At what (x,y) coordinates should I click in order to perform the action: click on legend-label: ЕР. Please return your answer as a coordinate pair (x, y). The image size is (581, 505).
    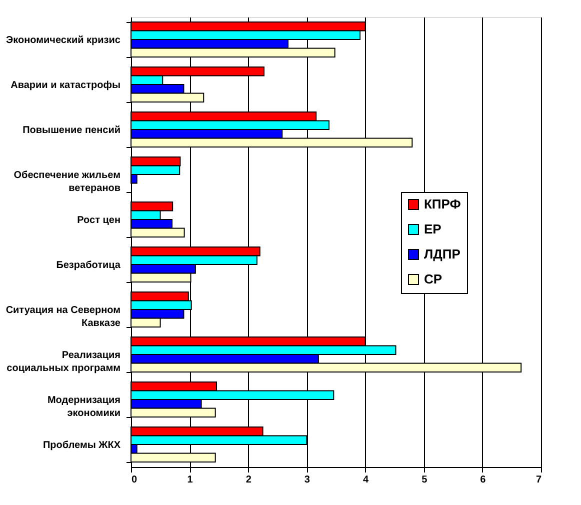
    Looking at the image, I should click on (433, 229).